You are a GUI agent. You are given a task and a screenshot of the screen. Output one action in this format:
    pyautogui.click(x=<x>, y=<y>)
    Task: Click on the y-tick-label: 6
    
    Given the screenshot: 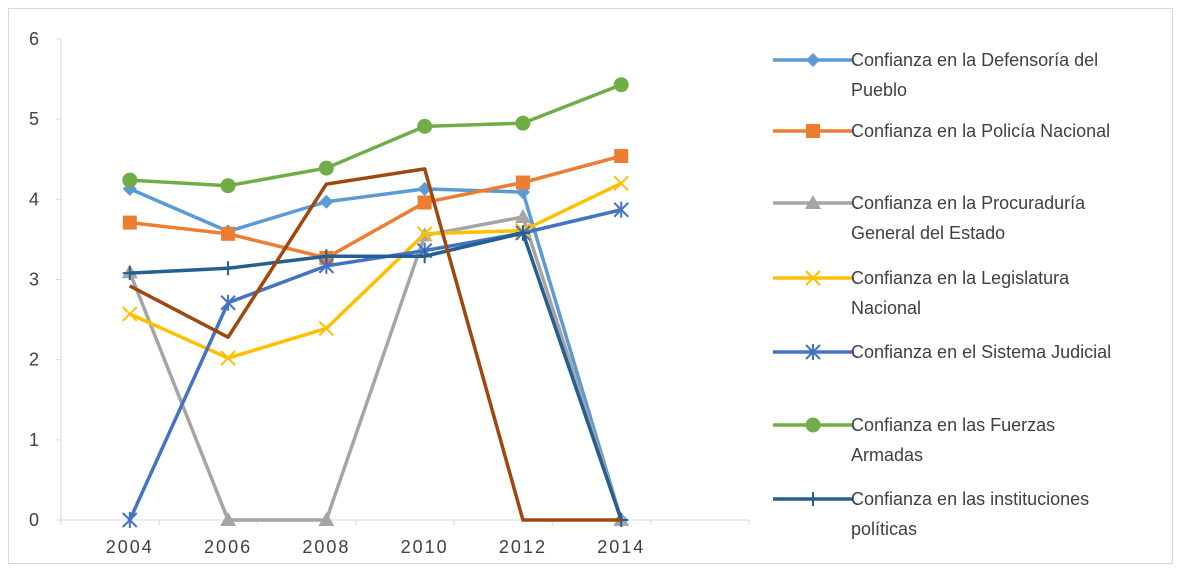 What is the action you would take?
    pyautogui.click(x=34, y=39)
    